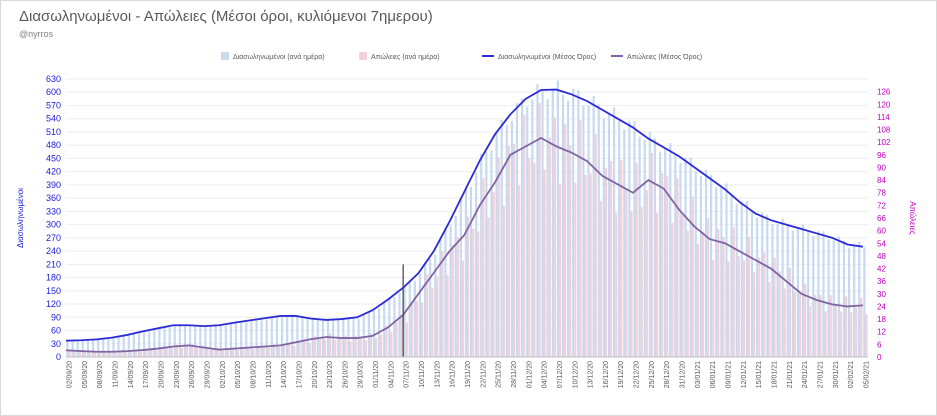  I want to click on x-tick-label: 29/10/20, so click(361, 374).